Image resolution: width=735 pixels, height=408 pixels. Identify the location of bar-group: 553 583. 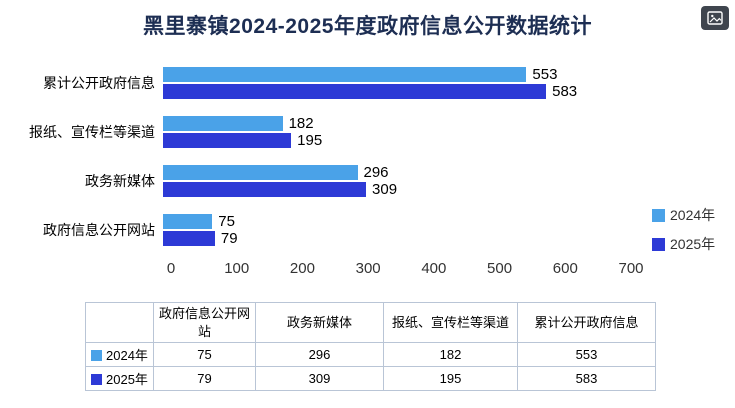
(370, 83).